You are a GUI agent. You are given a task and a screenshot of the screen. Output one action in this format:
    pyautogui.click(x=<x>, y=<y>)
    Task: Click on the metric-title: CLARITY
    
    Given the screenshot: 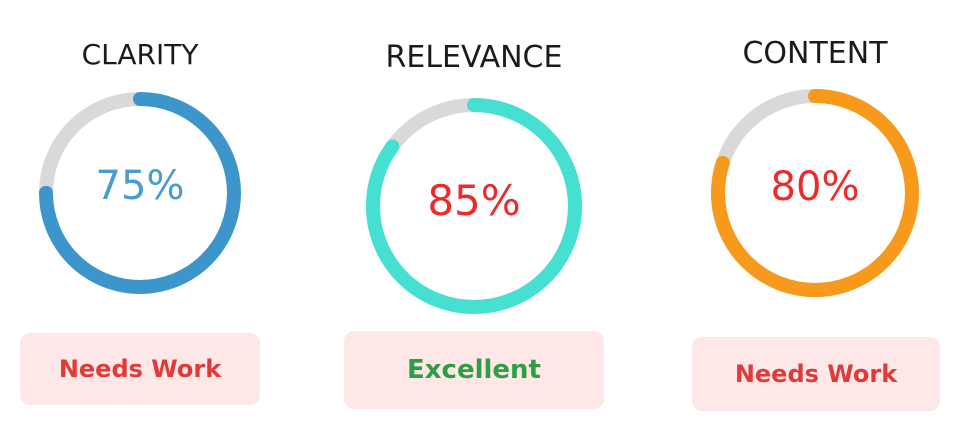 What is the action you would take?
    pyautogui.click(x=140, y=54)
    